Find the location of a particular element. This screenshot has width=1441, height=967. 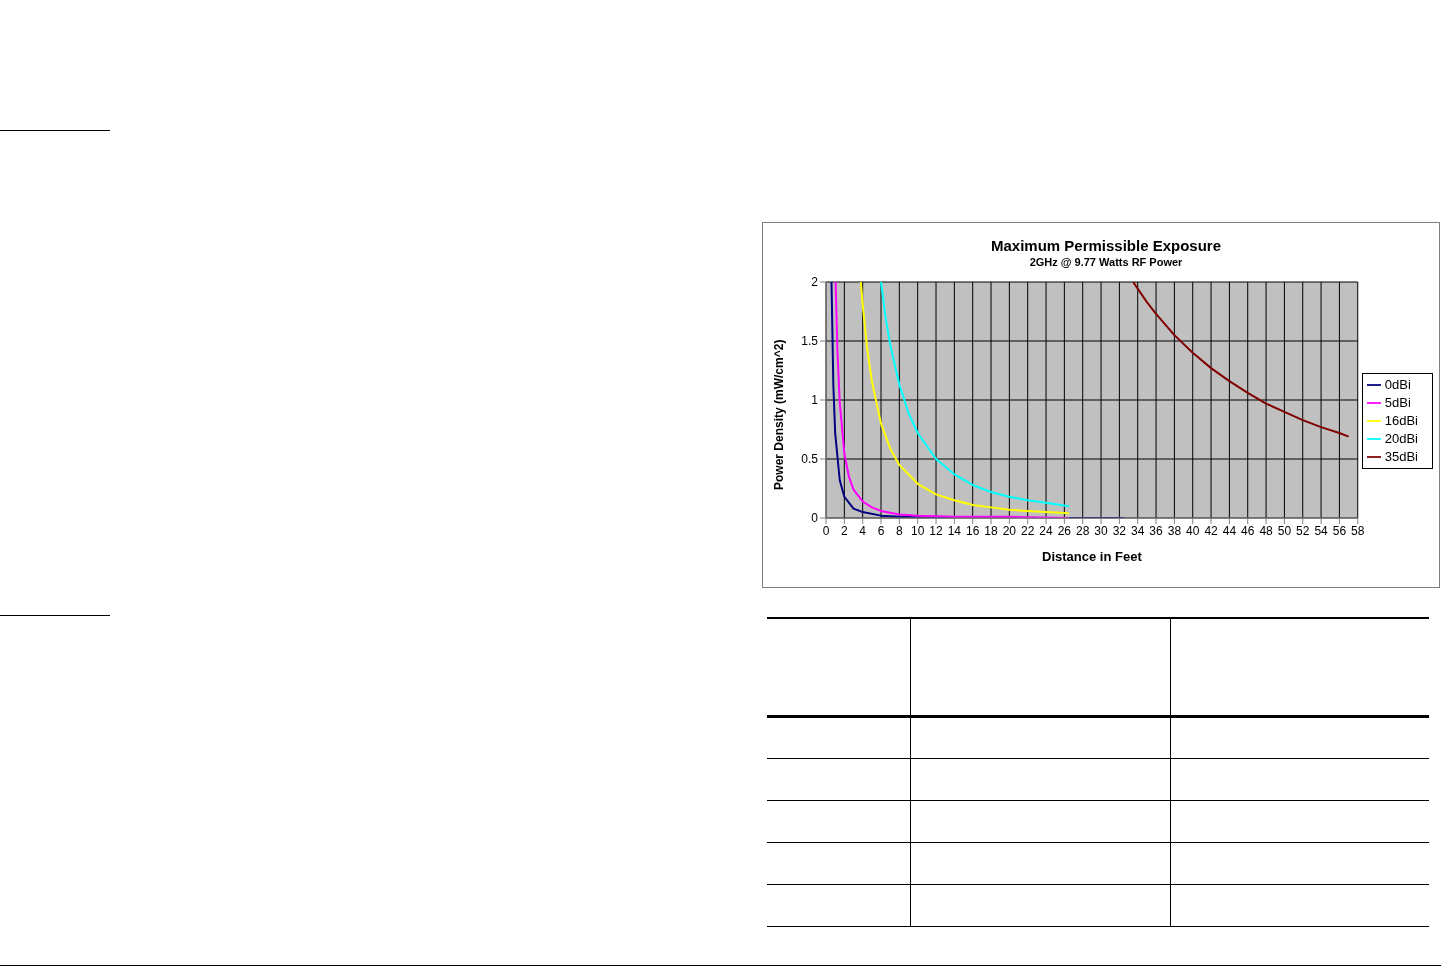

y-tick-label: 1.5 is located at coordinates (810, 341).